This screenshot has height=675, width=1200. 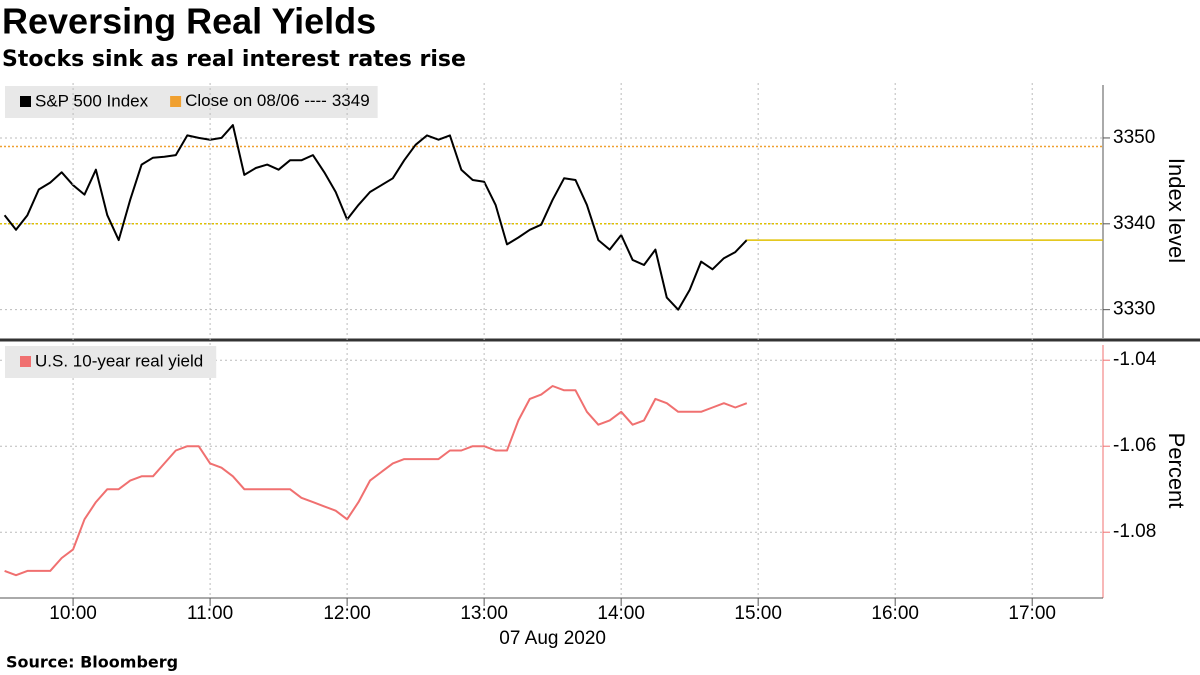 I want to click on x-tick-label: 13:00, so click(x=484, y=613).